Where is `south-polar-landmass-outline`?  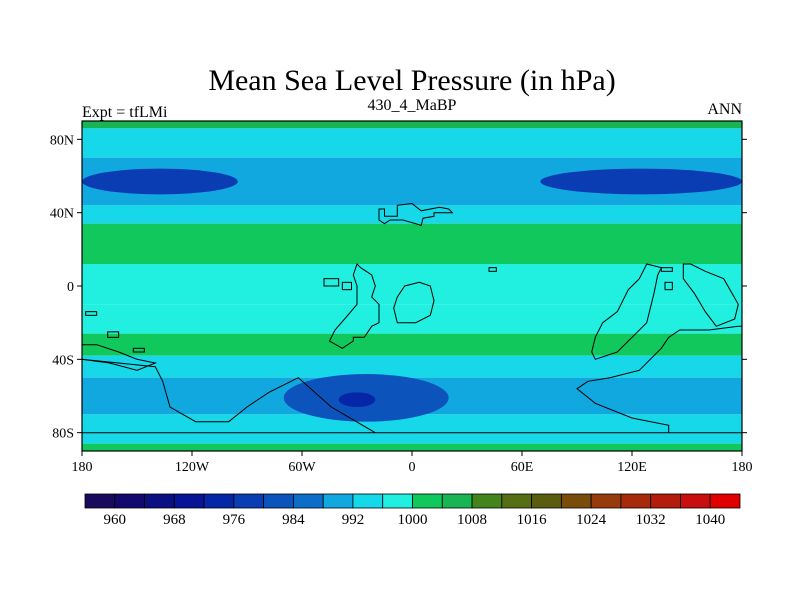
south-polar-landmass-outline is located at coordinates (412, 379).